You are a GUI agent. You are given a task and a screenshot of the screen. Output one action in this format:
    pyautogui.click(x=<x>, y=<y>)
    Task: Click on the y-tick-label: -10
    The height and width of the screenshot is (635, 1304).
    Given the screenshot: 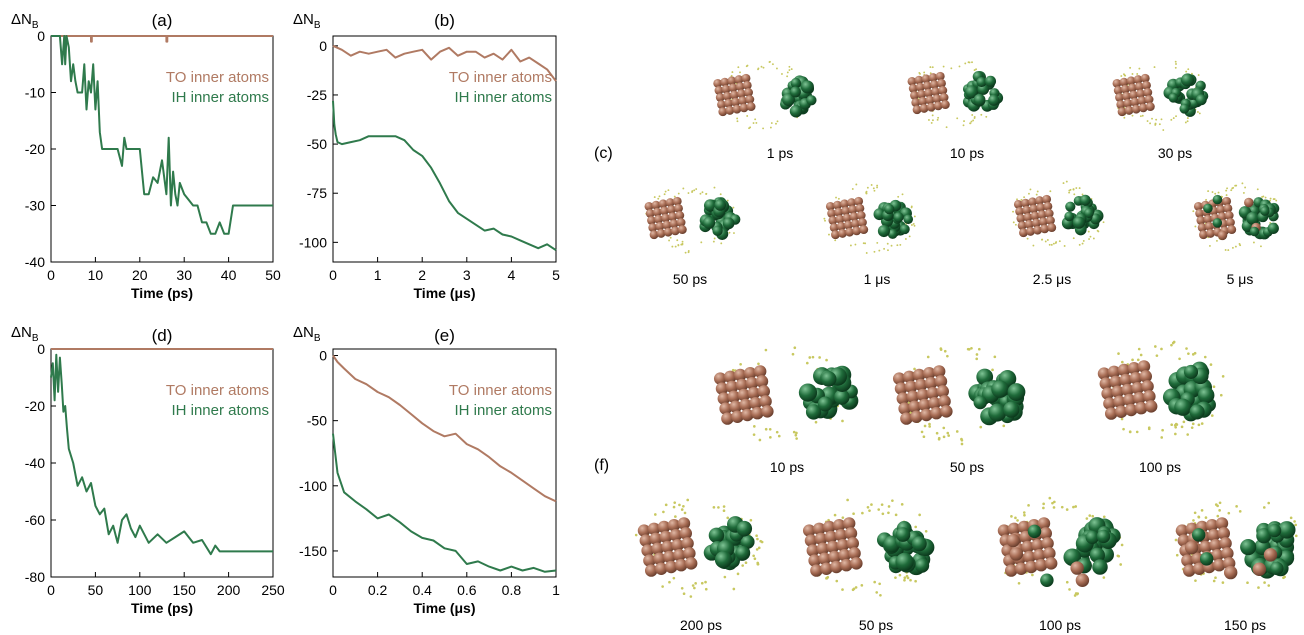 What is the action you would take?
    pyautogui.click(x=35, y=93)
    